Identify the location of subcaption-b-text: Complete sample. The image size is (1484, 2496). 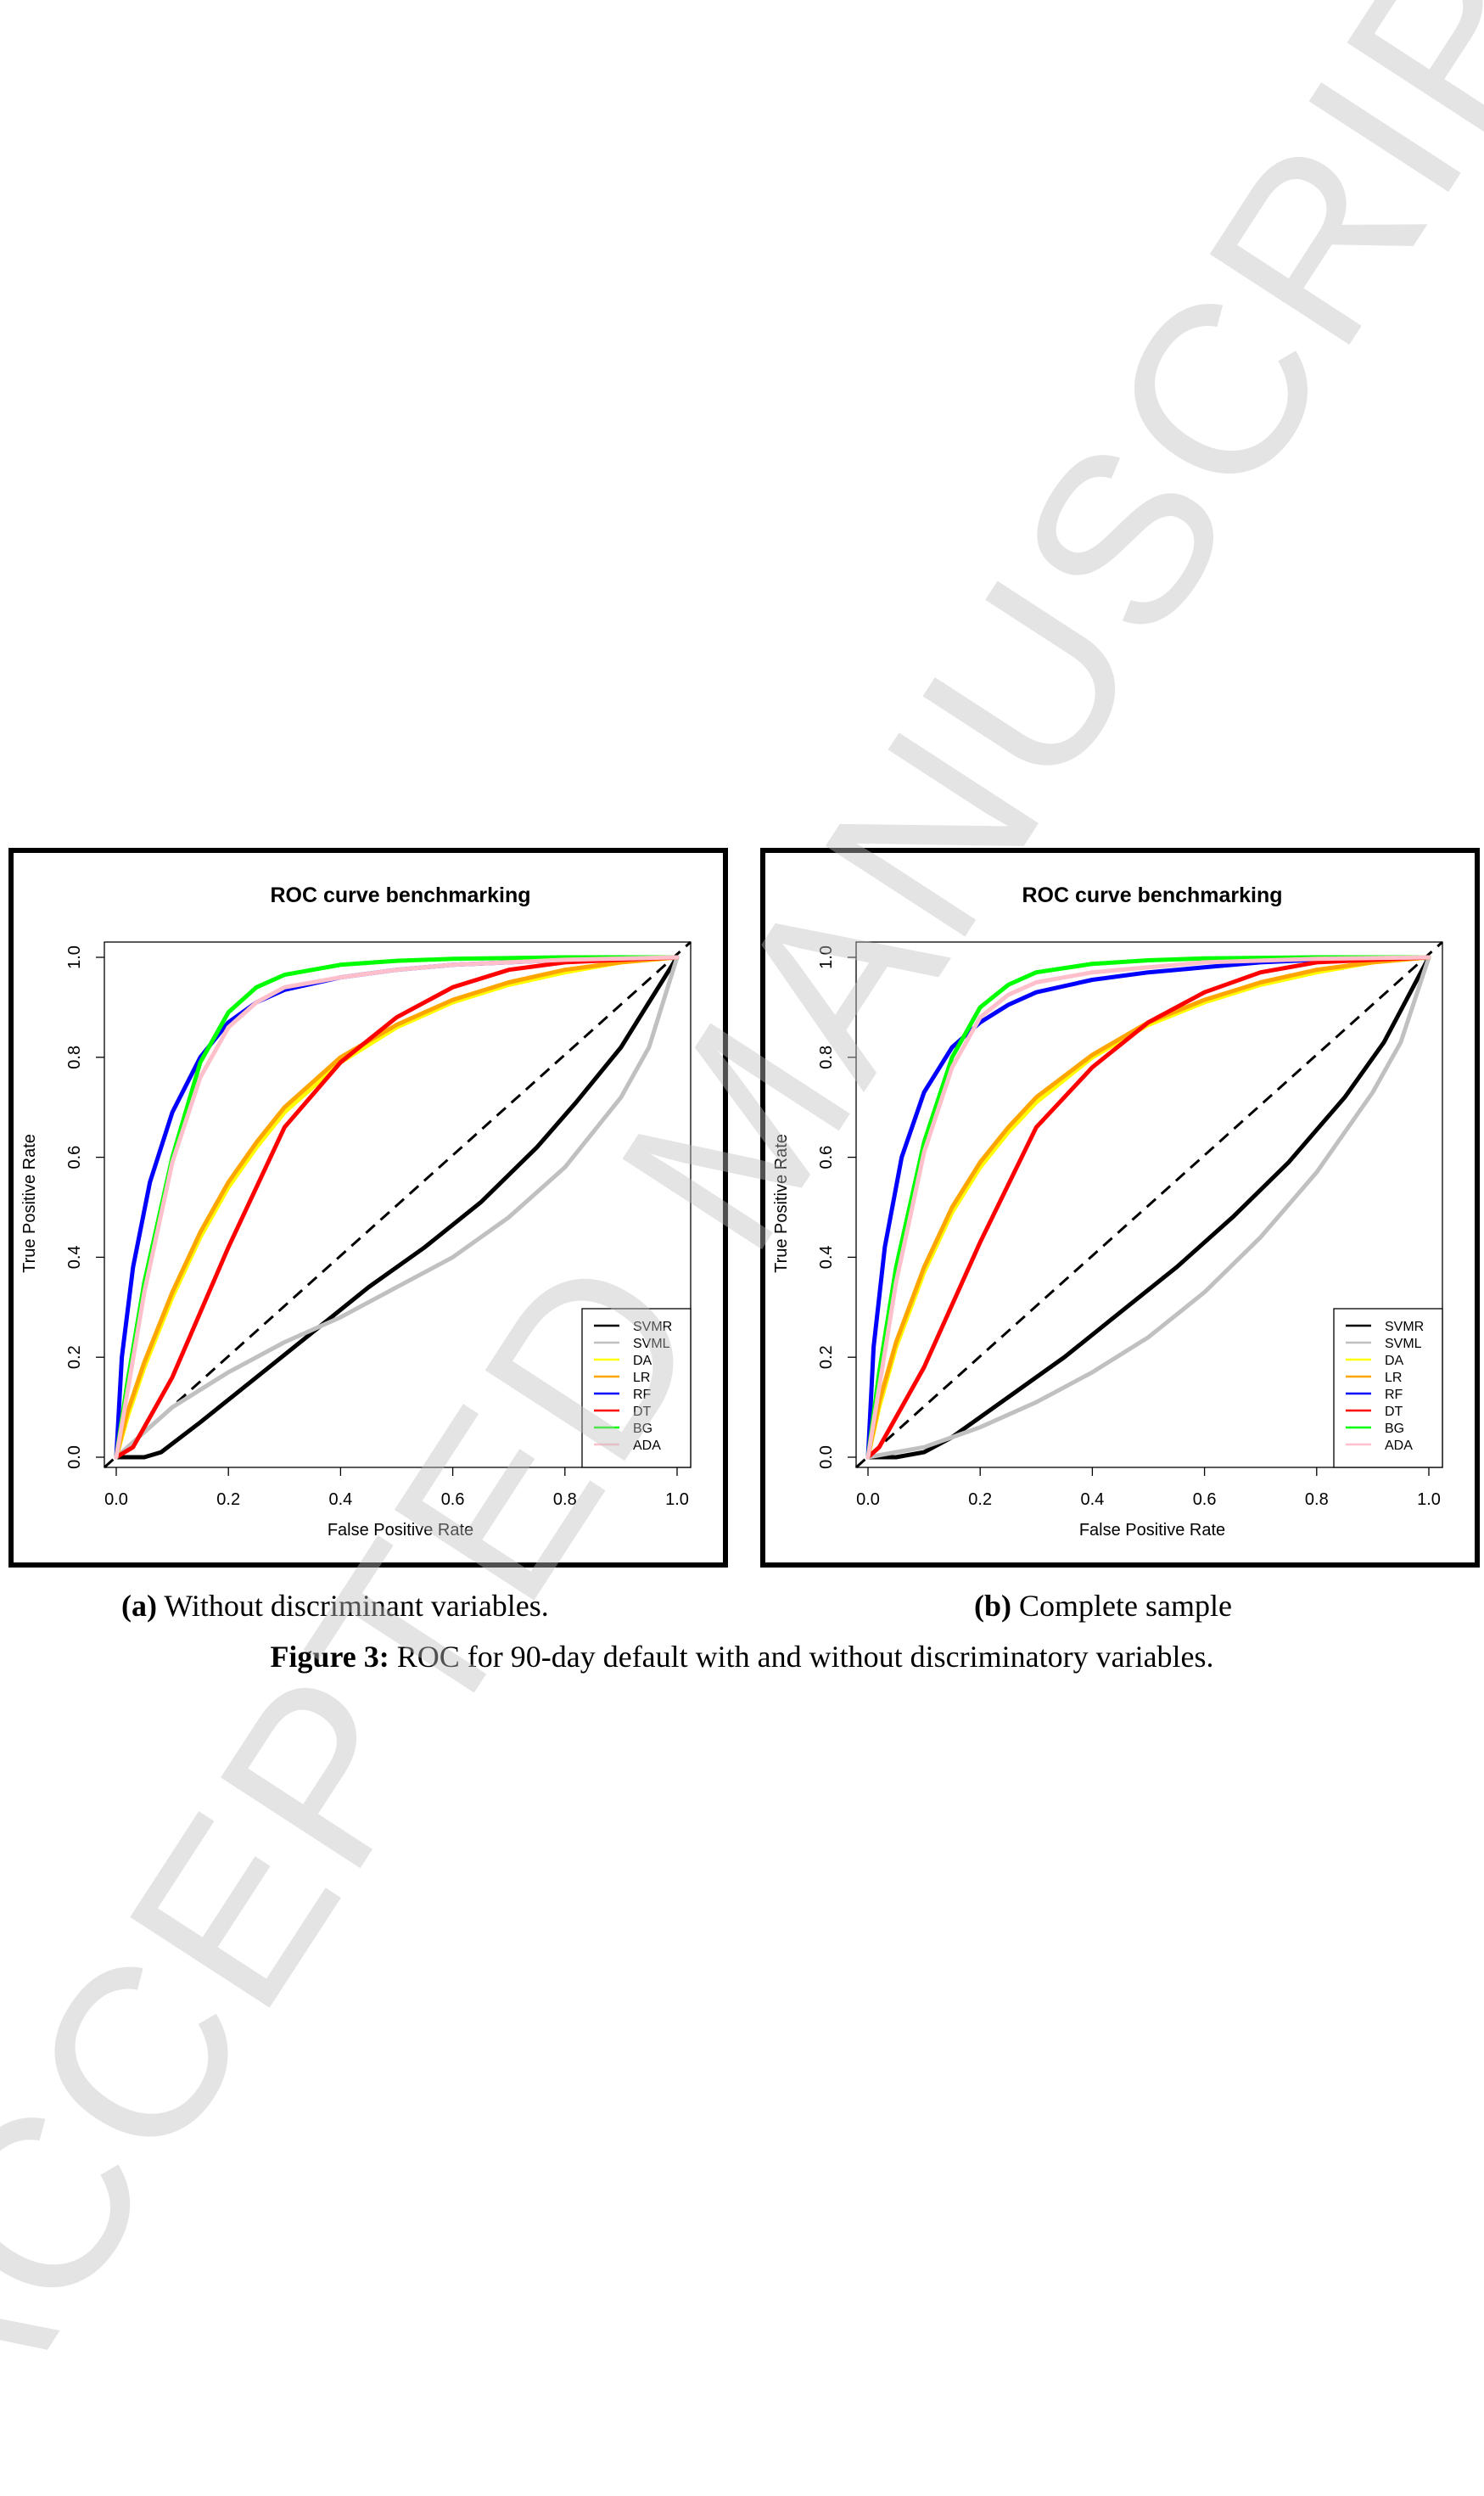
(1125, 1606).